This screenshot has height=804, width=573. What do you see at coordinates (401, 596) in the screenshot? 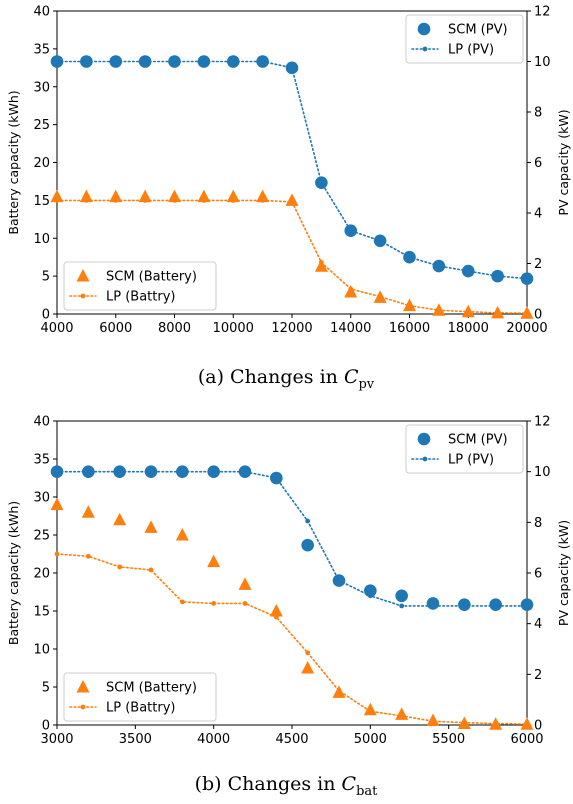
I see `chart-2-series-0-point` at bounding box center [401, 596].